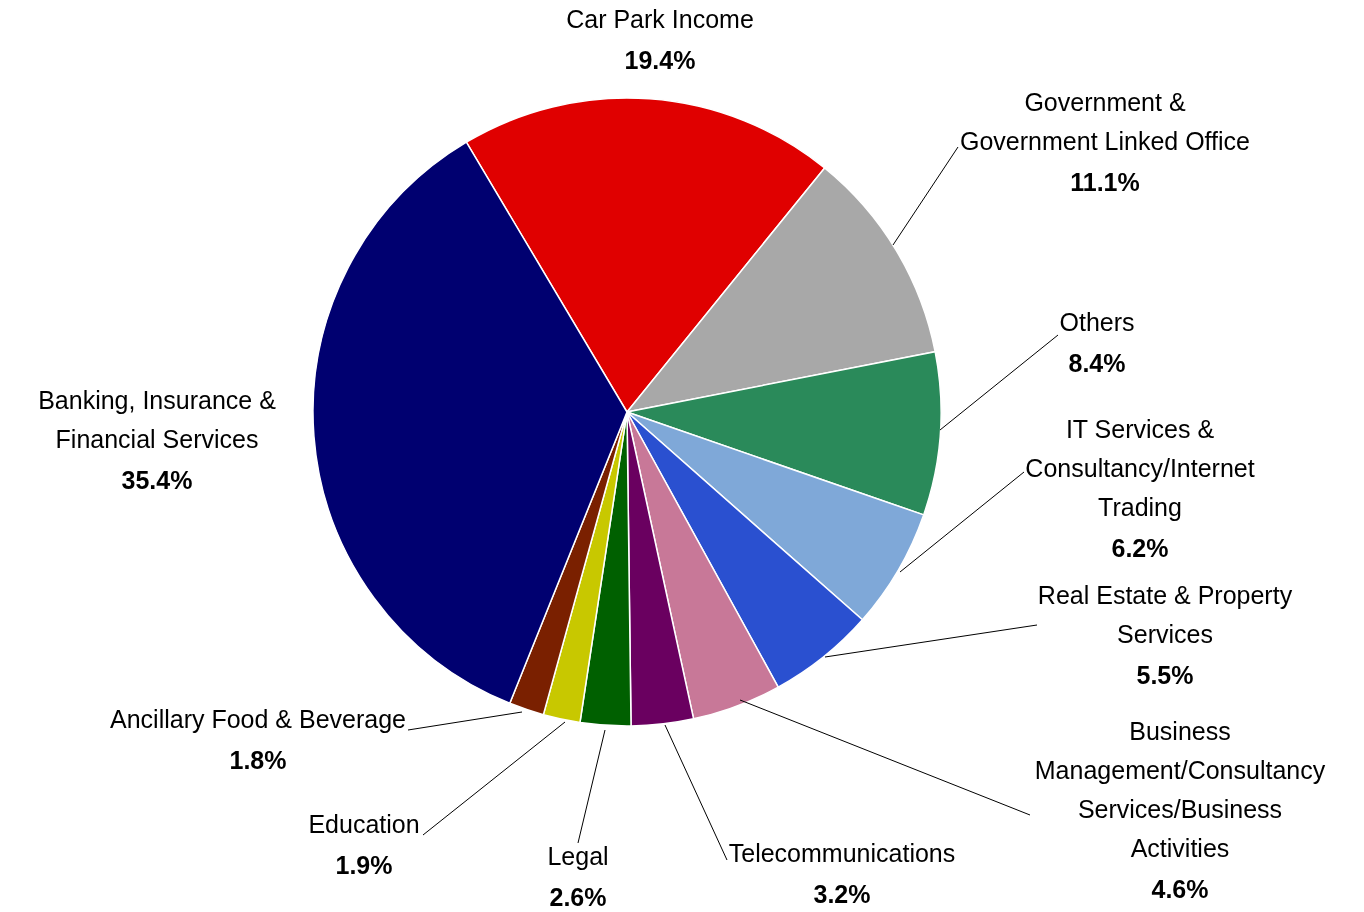 Image resolution: width=1364 pixels, height=912 pixels. Describe the element at coordinates (1105, 122) in the screenshot. I see `slice-label: Government & Government Linked Office` at that location.